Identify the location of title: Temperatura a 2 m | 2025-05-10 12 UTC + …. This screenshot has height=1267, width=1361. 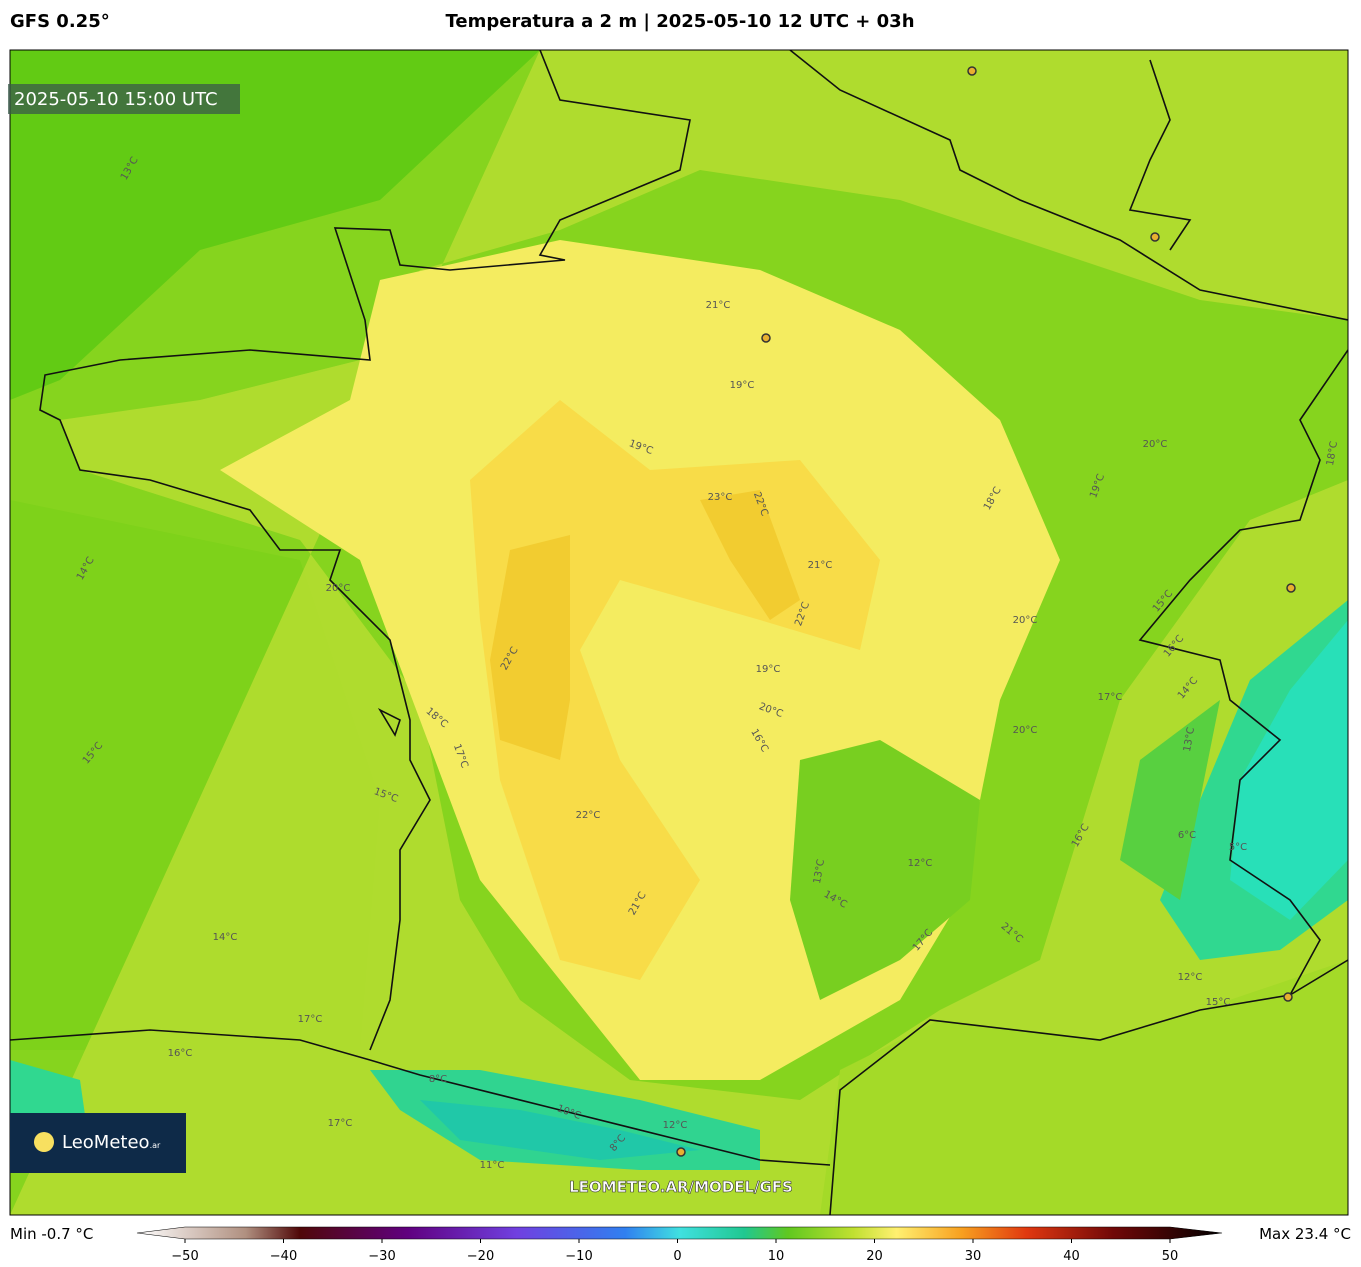
(679, 21).